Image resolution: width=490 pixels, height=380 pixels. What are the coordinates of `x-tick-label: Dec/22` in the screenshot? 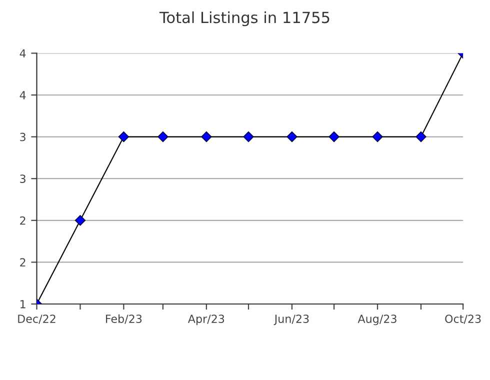 It's located at (37, 319).